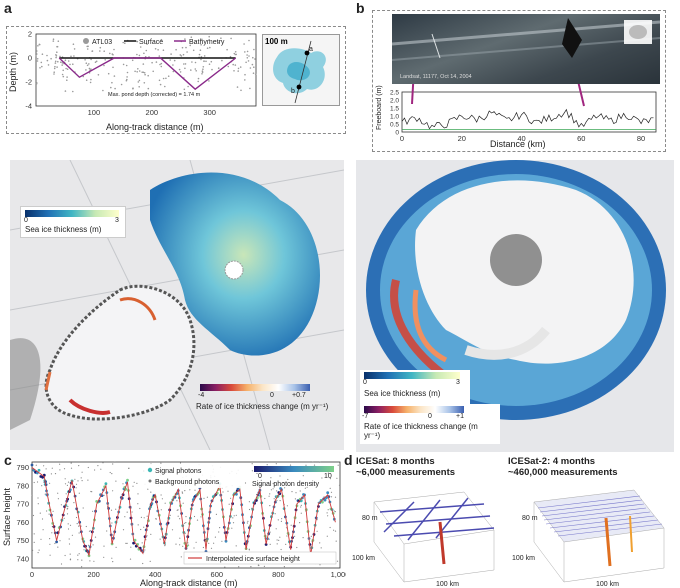  I want to click on signal-photon, so click(42, 477).